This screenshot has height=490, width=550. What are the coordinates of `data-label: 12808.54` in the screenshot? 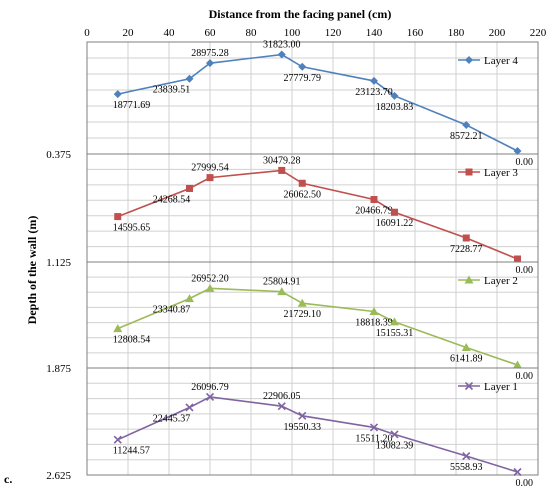 It's located at (132, 340).